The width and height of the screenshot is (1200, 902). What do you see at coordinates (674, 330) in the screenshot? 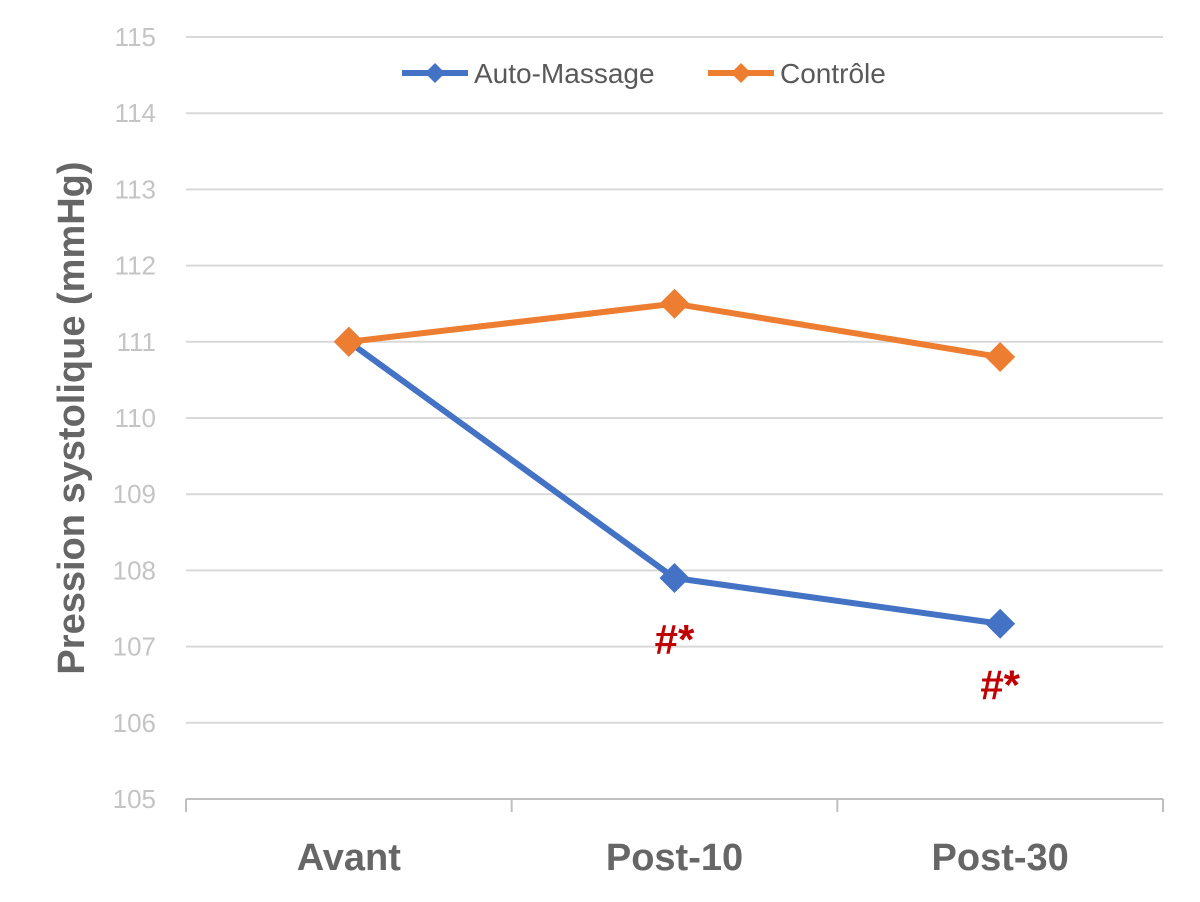
I see `series-contr-le` at bounding box center [674, 330].